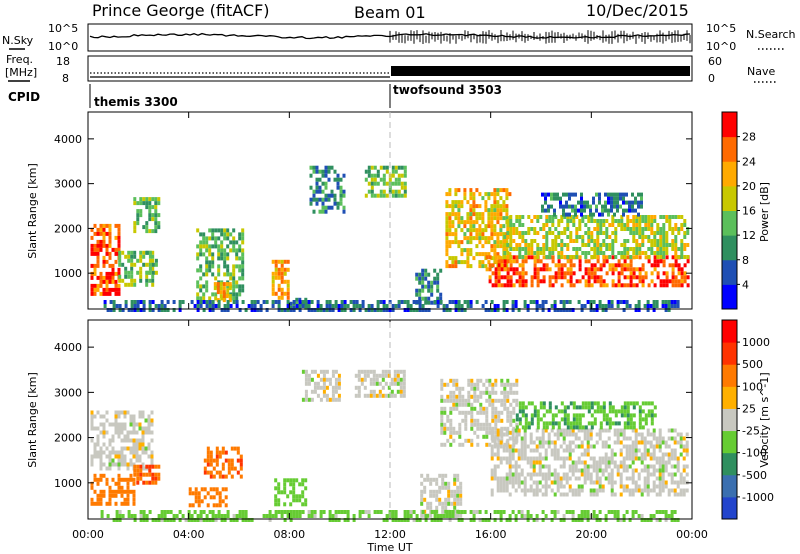 This screenshot has width=800, height=554. I want to click on nave-label: Nave, so click(761, 71).